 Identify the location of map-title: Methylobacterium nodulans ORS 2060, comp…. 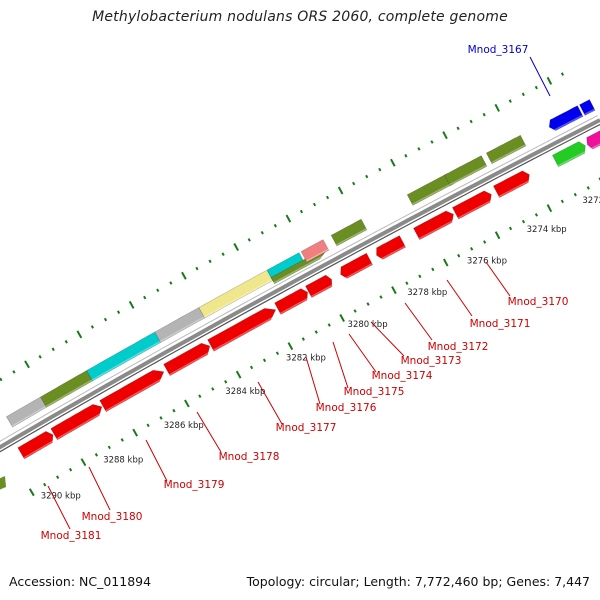
(300, 17).